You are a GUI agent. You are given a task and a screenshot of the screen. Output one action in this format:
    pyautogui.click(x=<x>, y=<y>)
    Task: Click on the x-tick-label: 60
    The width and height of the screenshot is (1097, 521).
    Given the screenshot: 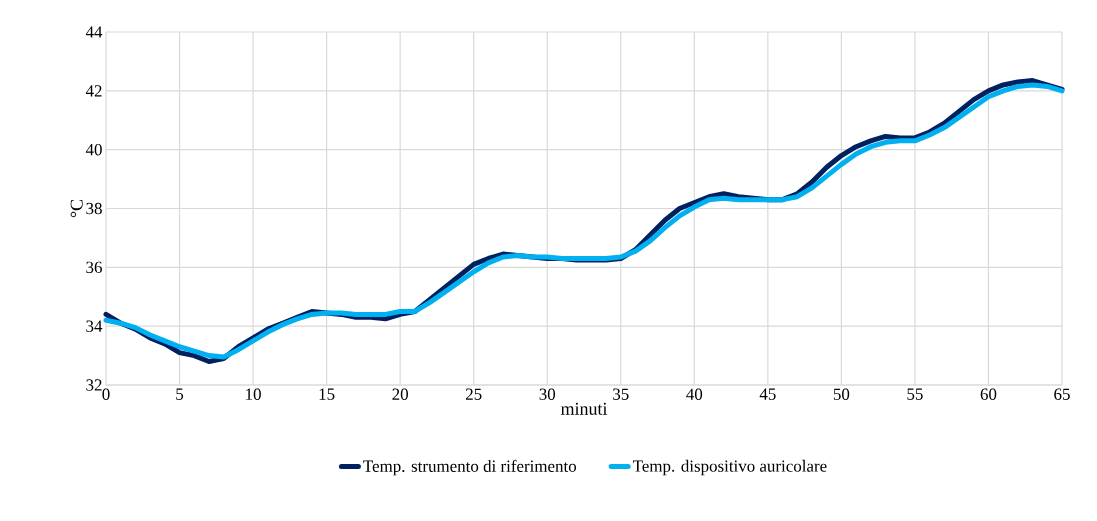 What is the action you would take?
    pyautogui.click(x=988, y=394)
    